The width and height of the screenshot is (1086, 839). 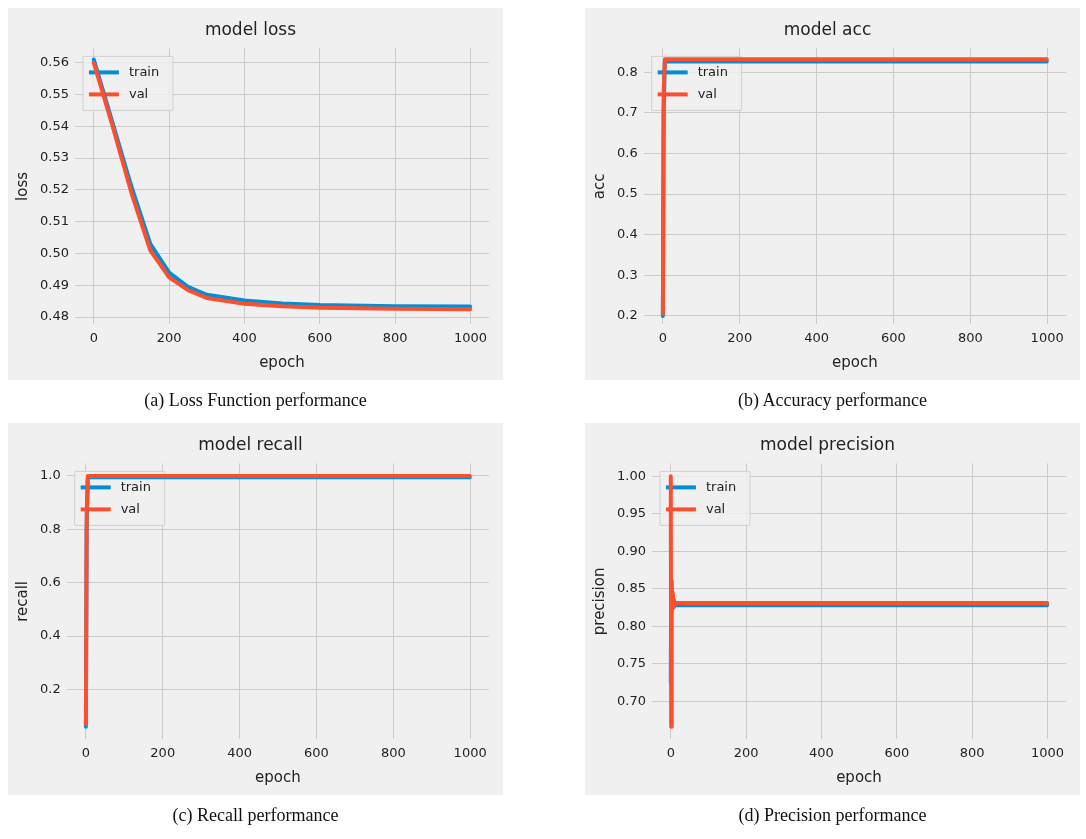 What do you see at coordinates (598, 186) in the screenshot?
I see `y-axis-title: acc` at bounding box center [598, 186].